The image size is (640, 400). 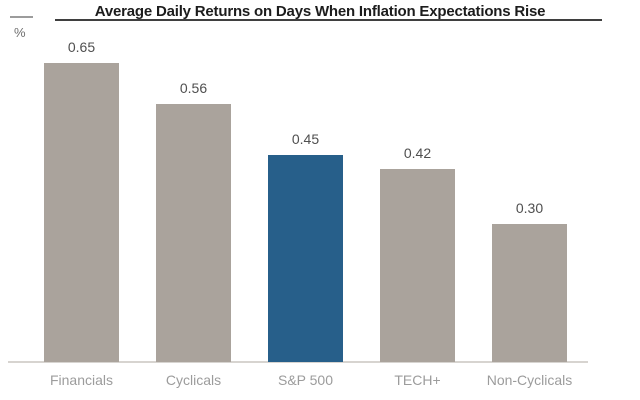 I want to click on bar-value-label-financials: 0.65, so click(x=81, y=47).